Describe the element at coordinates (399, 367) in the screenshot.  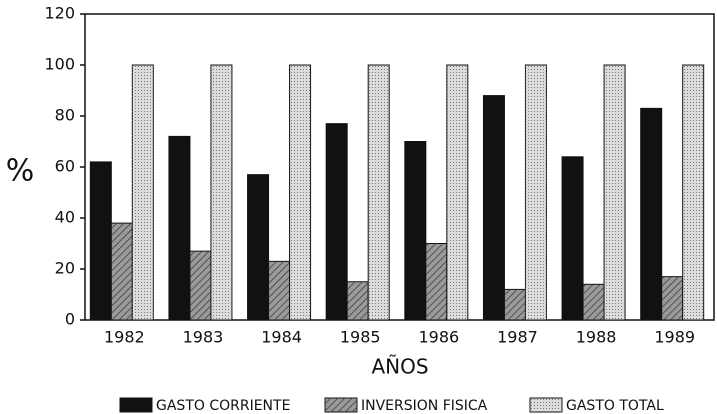
I see `x-axis-label: AÑOS` at that location.